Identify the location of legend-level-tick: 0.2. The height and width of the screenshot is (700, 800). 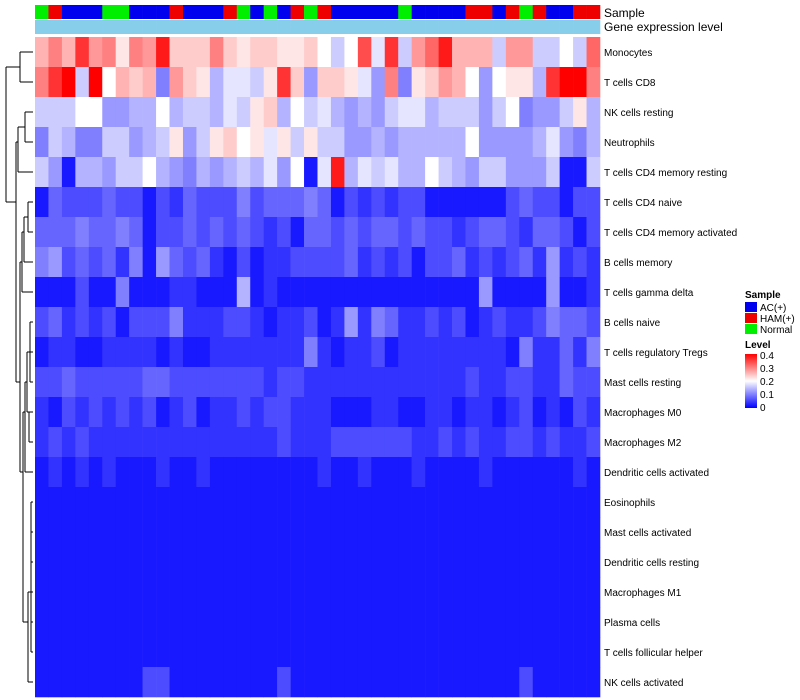
(767, 382).